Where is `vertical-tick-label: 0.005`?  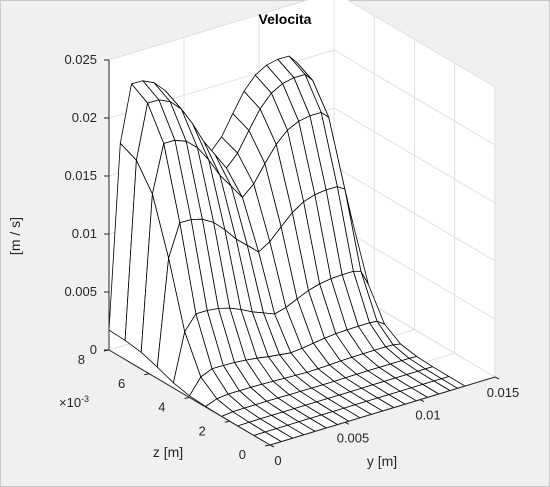 vertical-tick-label: 0.005 is located at coordinates (80, 291).